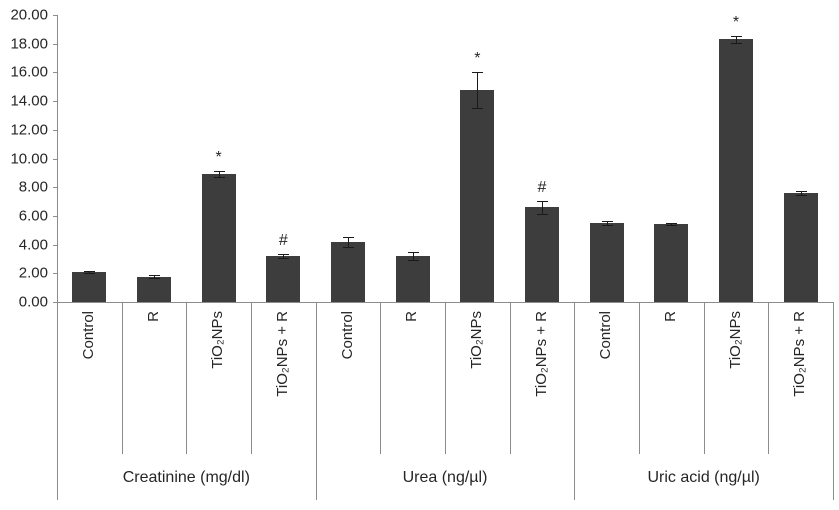 The width and height of the screenshot is (839, 510). Describe the element at coordinates (33, 245) in the screenshot. I see `y-tick-label: 4.00` at that location.